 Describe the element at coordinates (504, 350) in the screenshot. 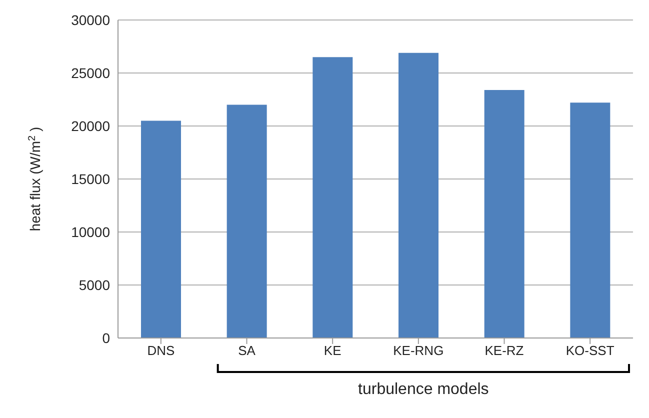

I see `x-tick-label: KE-RZ` at that location.